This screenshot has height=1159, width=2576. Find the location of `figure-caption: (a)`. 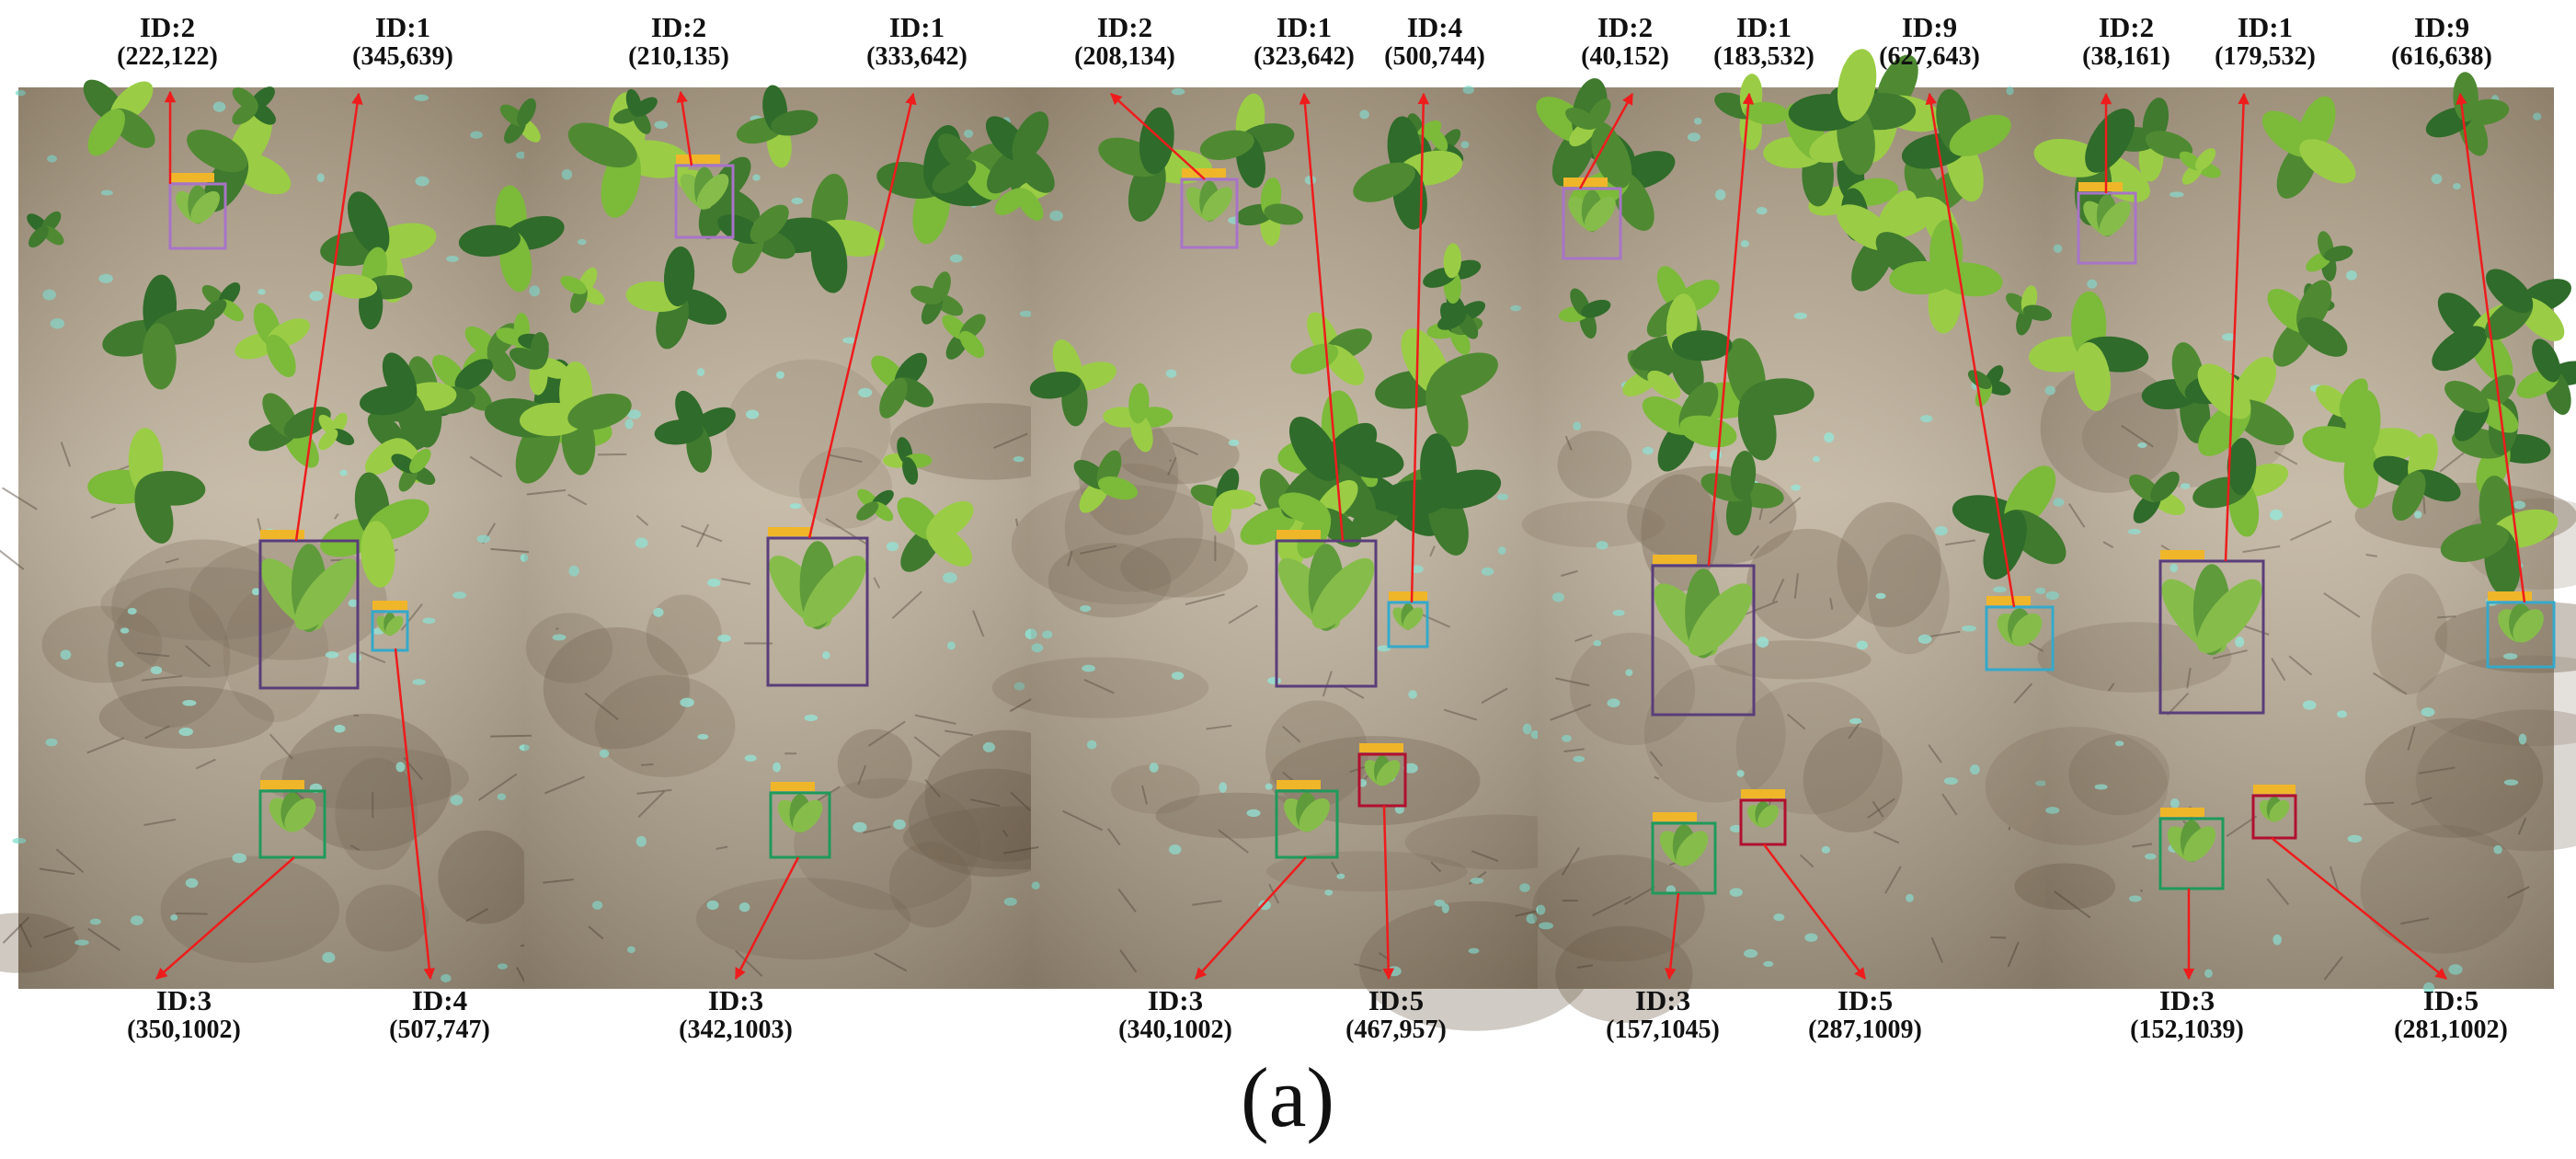

figure-caption: (a) is located at coordinates (1287, 1097).